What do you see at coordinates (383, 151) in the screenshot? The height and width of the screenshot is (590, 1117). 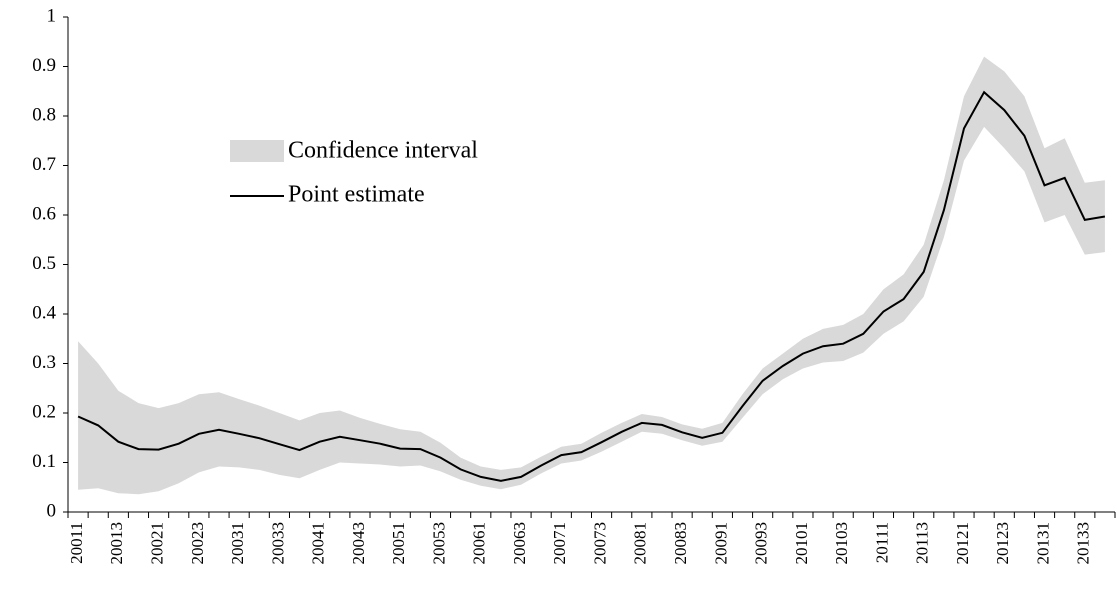 I see `legend-label: Confidence interval` at bounding box center [383, 151].